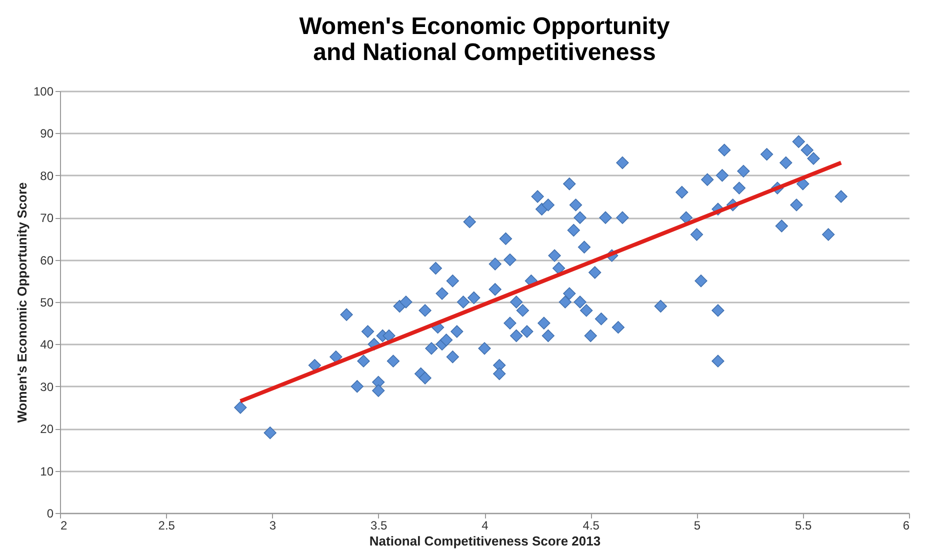 The width and height of the screenshot is (935, 558). What do you see at coordinates (47, 260) in the screenshot?
I see `y-tick-label: 60` at bounding box center [47, 260].